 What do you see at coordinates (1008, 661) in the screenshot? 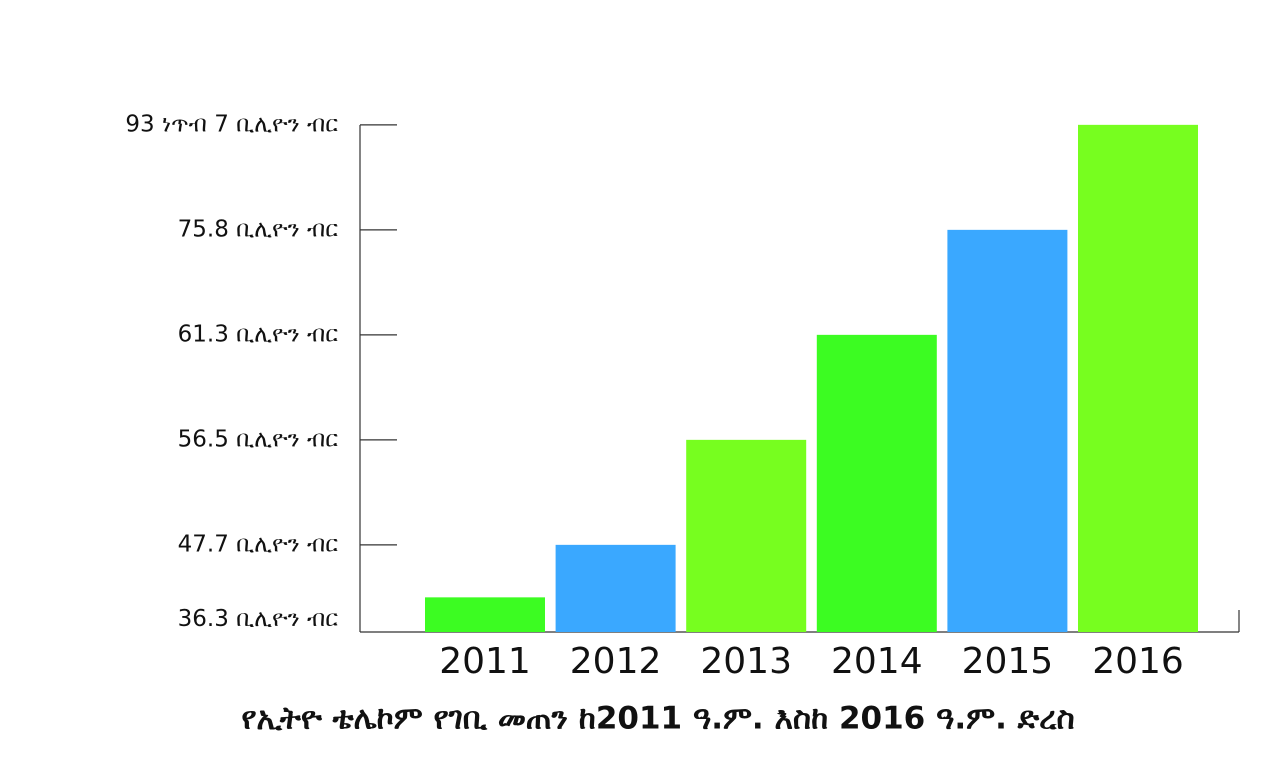
I see `x-tick-label: 2015` at bounding box center [1008, 661].